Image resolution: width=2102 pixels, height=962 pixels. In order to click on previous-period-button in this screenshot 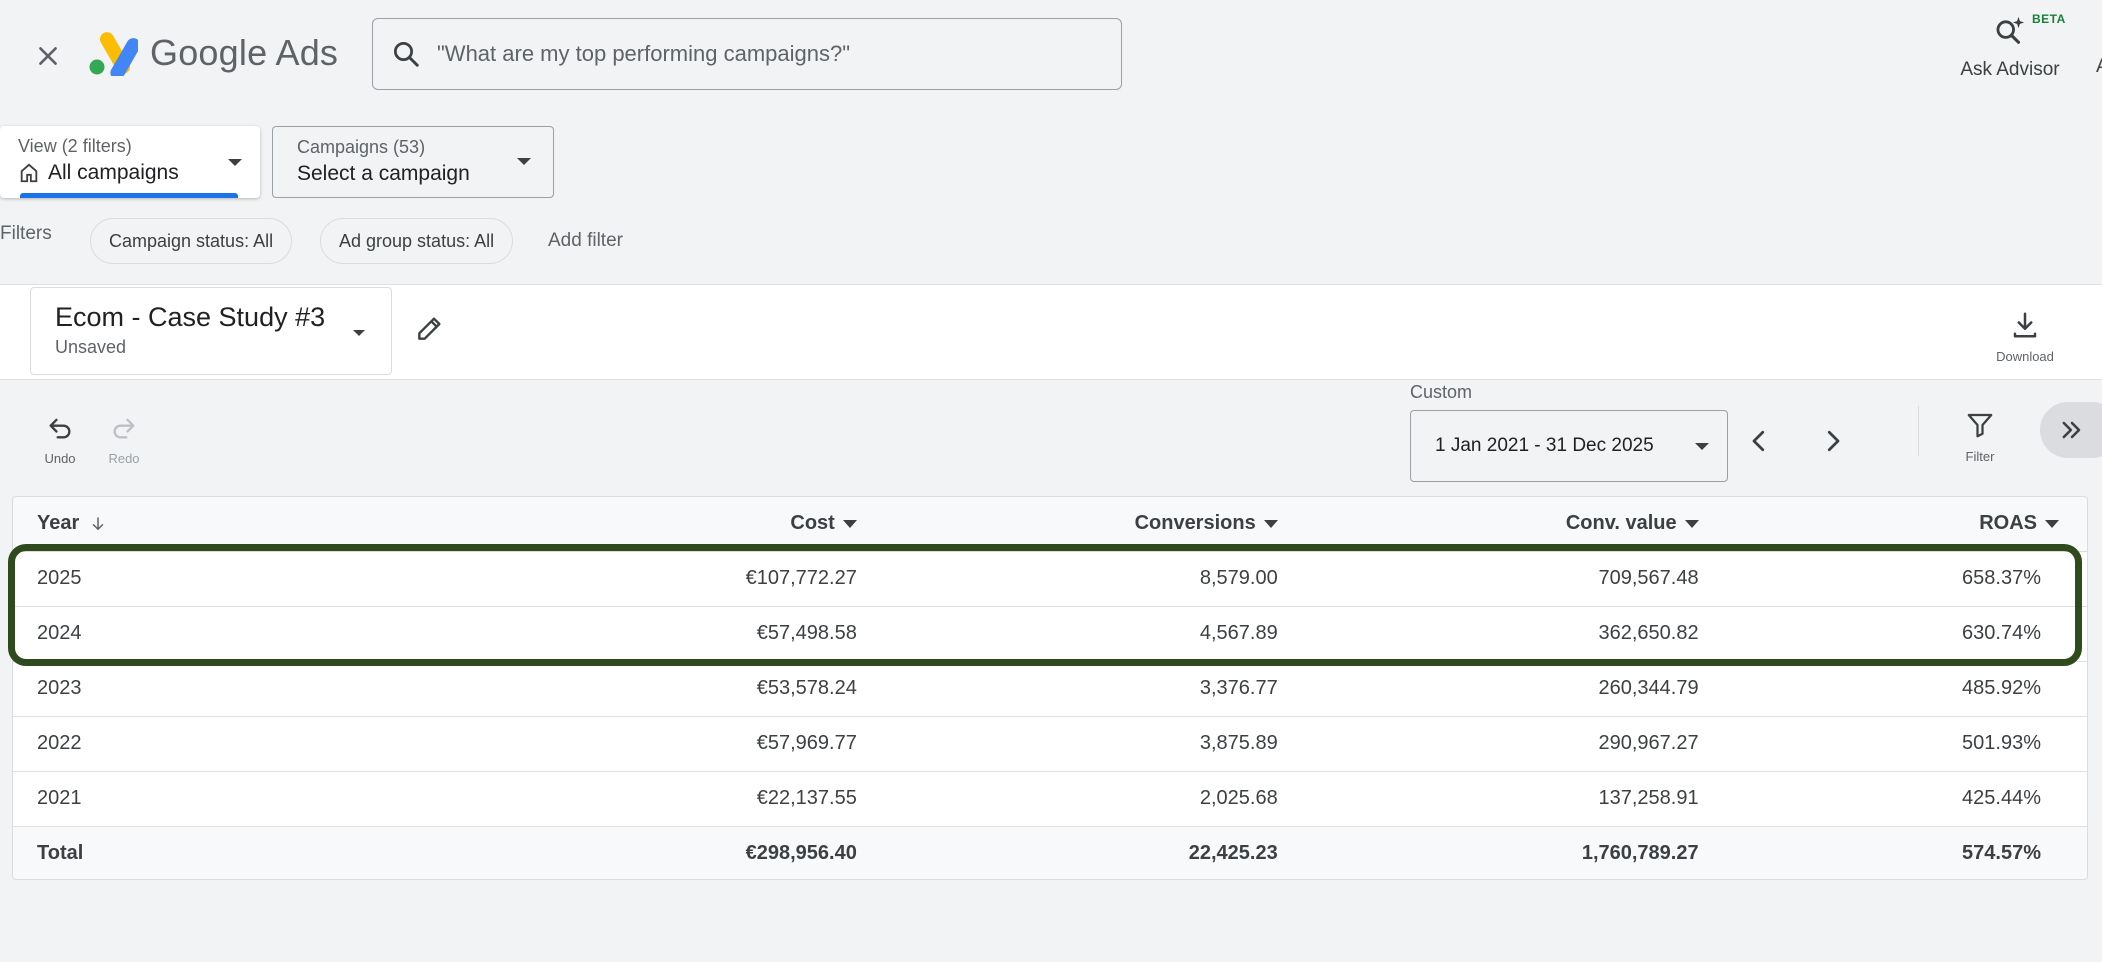, I will do `click(1759, 443)`.